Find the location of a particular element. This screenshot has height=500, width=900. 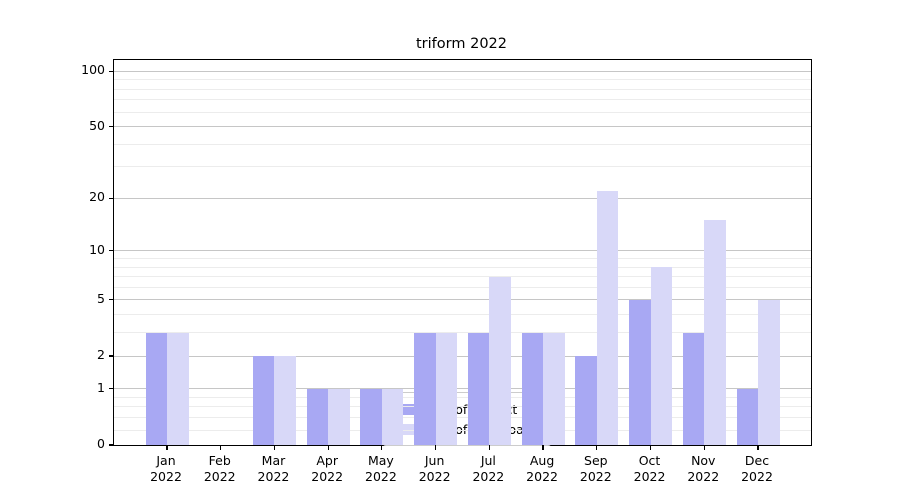

bar-nb-of-distinct-ips-jan-2022 is located at coordinates (156, 388).